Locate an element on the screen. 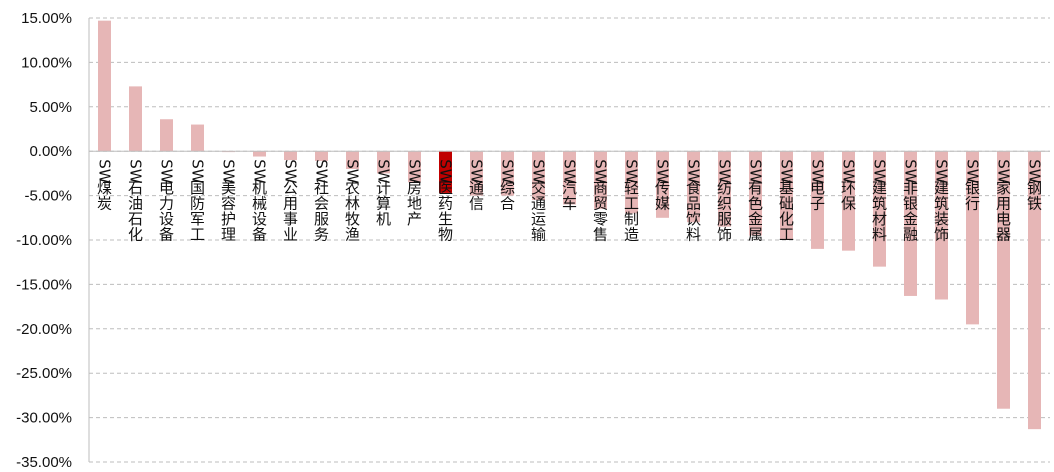  x-tick-label: 环保 is located at coordinates (848, 196).